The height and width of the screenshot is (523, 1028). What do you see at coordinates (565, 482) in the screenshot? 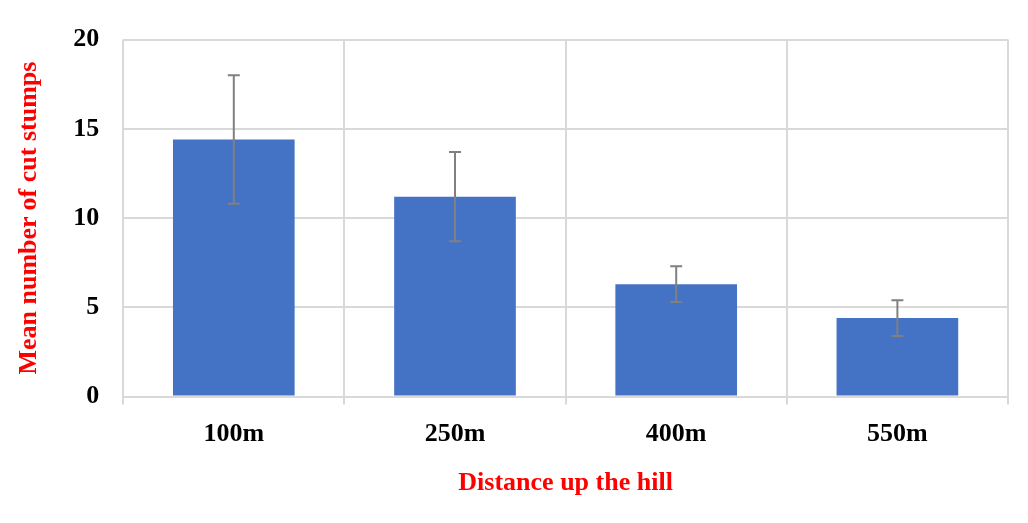
I see `x-axis-title: Distance up the hill` at bounding box center [565, 482].